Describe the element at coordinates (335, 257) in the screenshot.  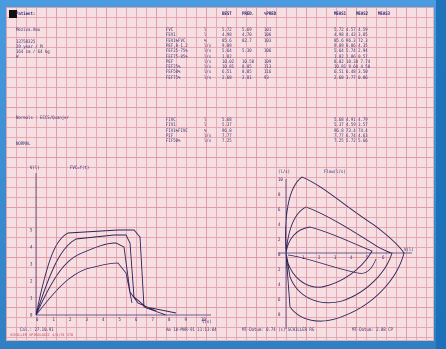
I see `right-xtick: 3` at that location.